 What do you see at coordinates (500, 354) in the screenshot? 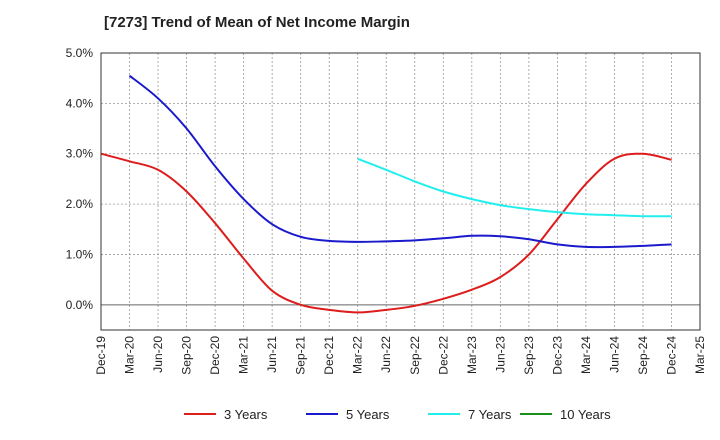
I see `x-tick-label: Jun-23` at bounding box center [500, 354].